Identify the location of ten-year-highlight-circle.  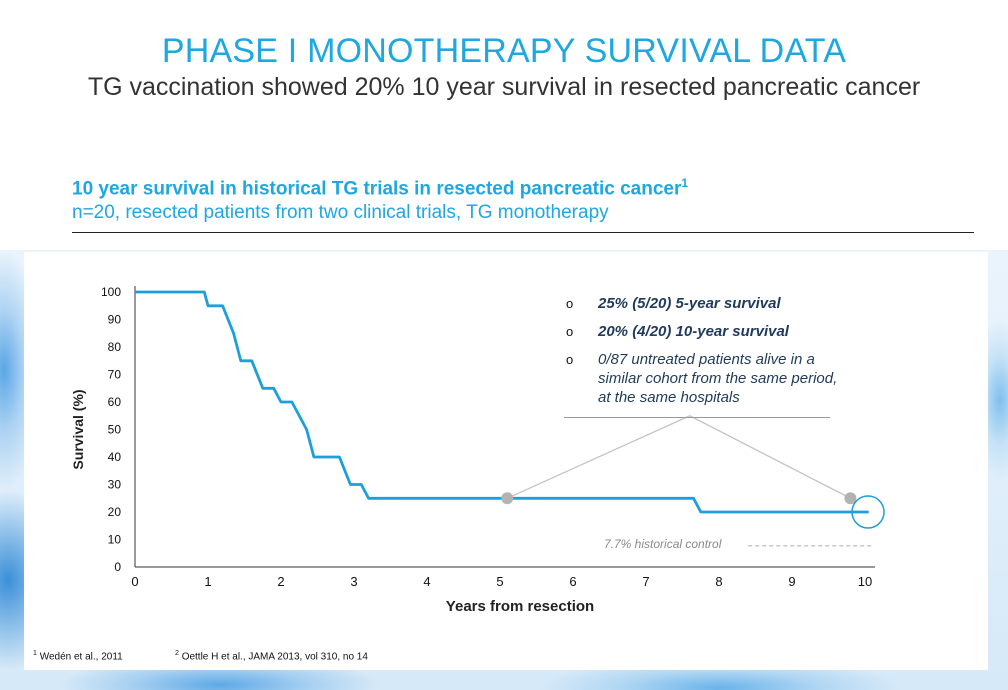
(868, 512).